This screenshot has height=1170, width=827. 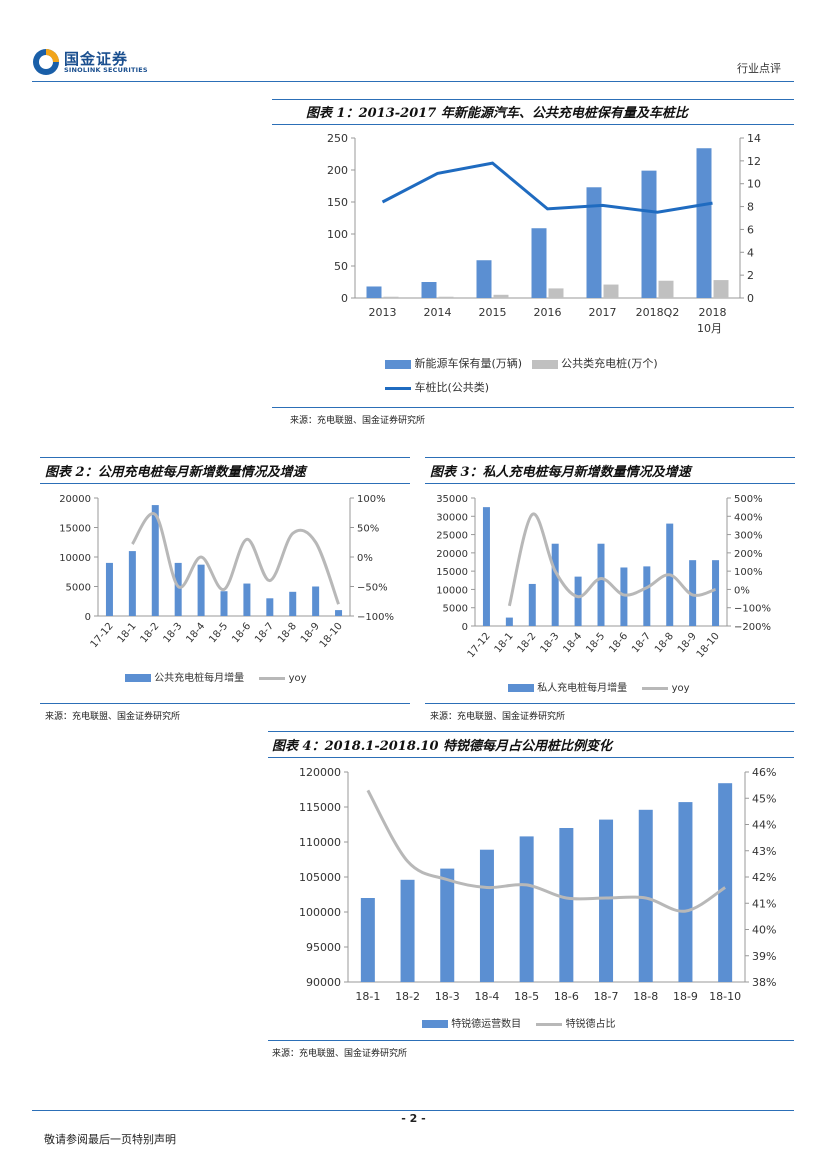 What do you see at coordinates (764, 930) in the screenshot?
I see `y2-tick-label: 40%` at bounding box center [764, 930].